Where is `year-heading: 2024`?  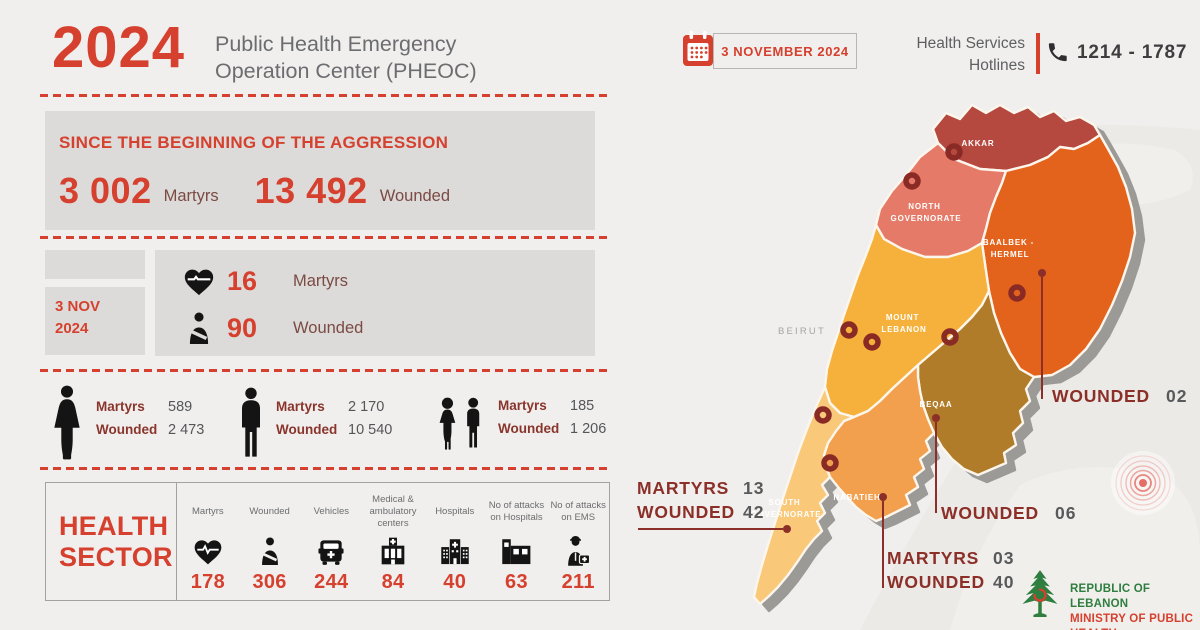 year-heading: 2024 is located at coordinates (119, 47).